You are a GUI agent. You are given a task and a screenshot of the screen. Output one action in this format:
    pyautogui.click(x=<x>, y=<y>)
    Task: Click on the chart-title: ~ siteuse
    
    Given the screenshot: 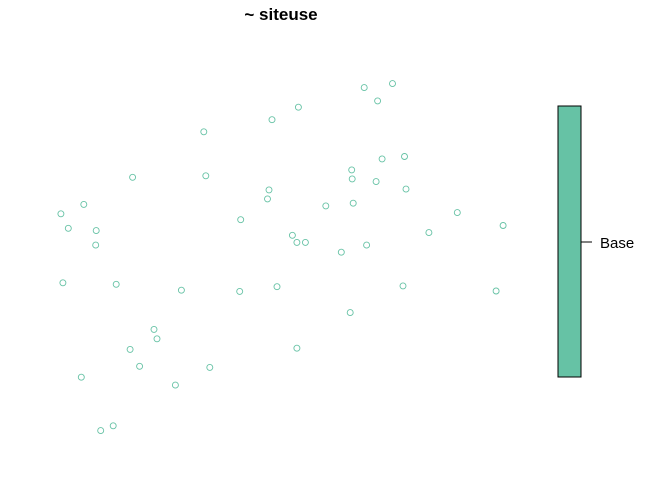 What is the action you would take?
    pyautogui.click(x=280, y=14)
    